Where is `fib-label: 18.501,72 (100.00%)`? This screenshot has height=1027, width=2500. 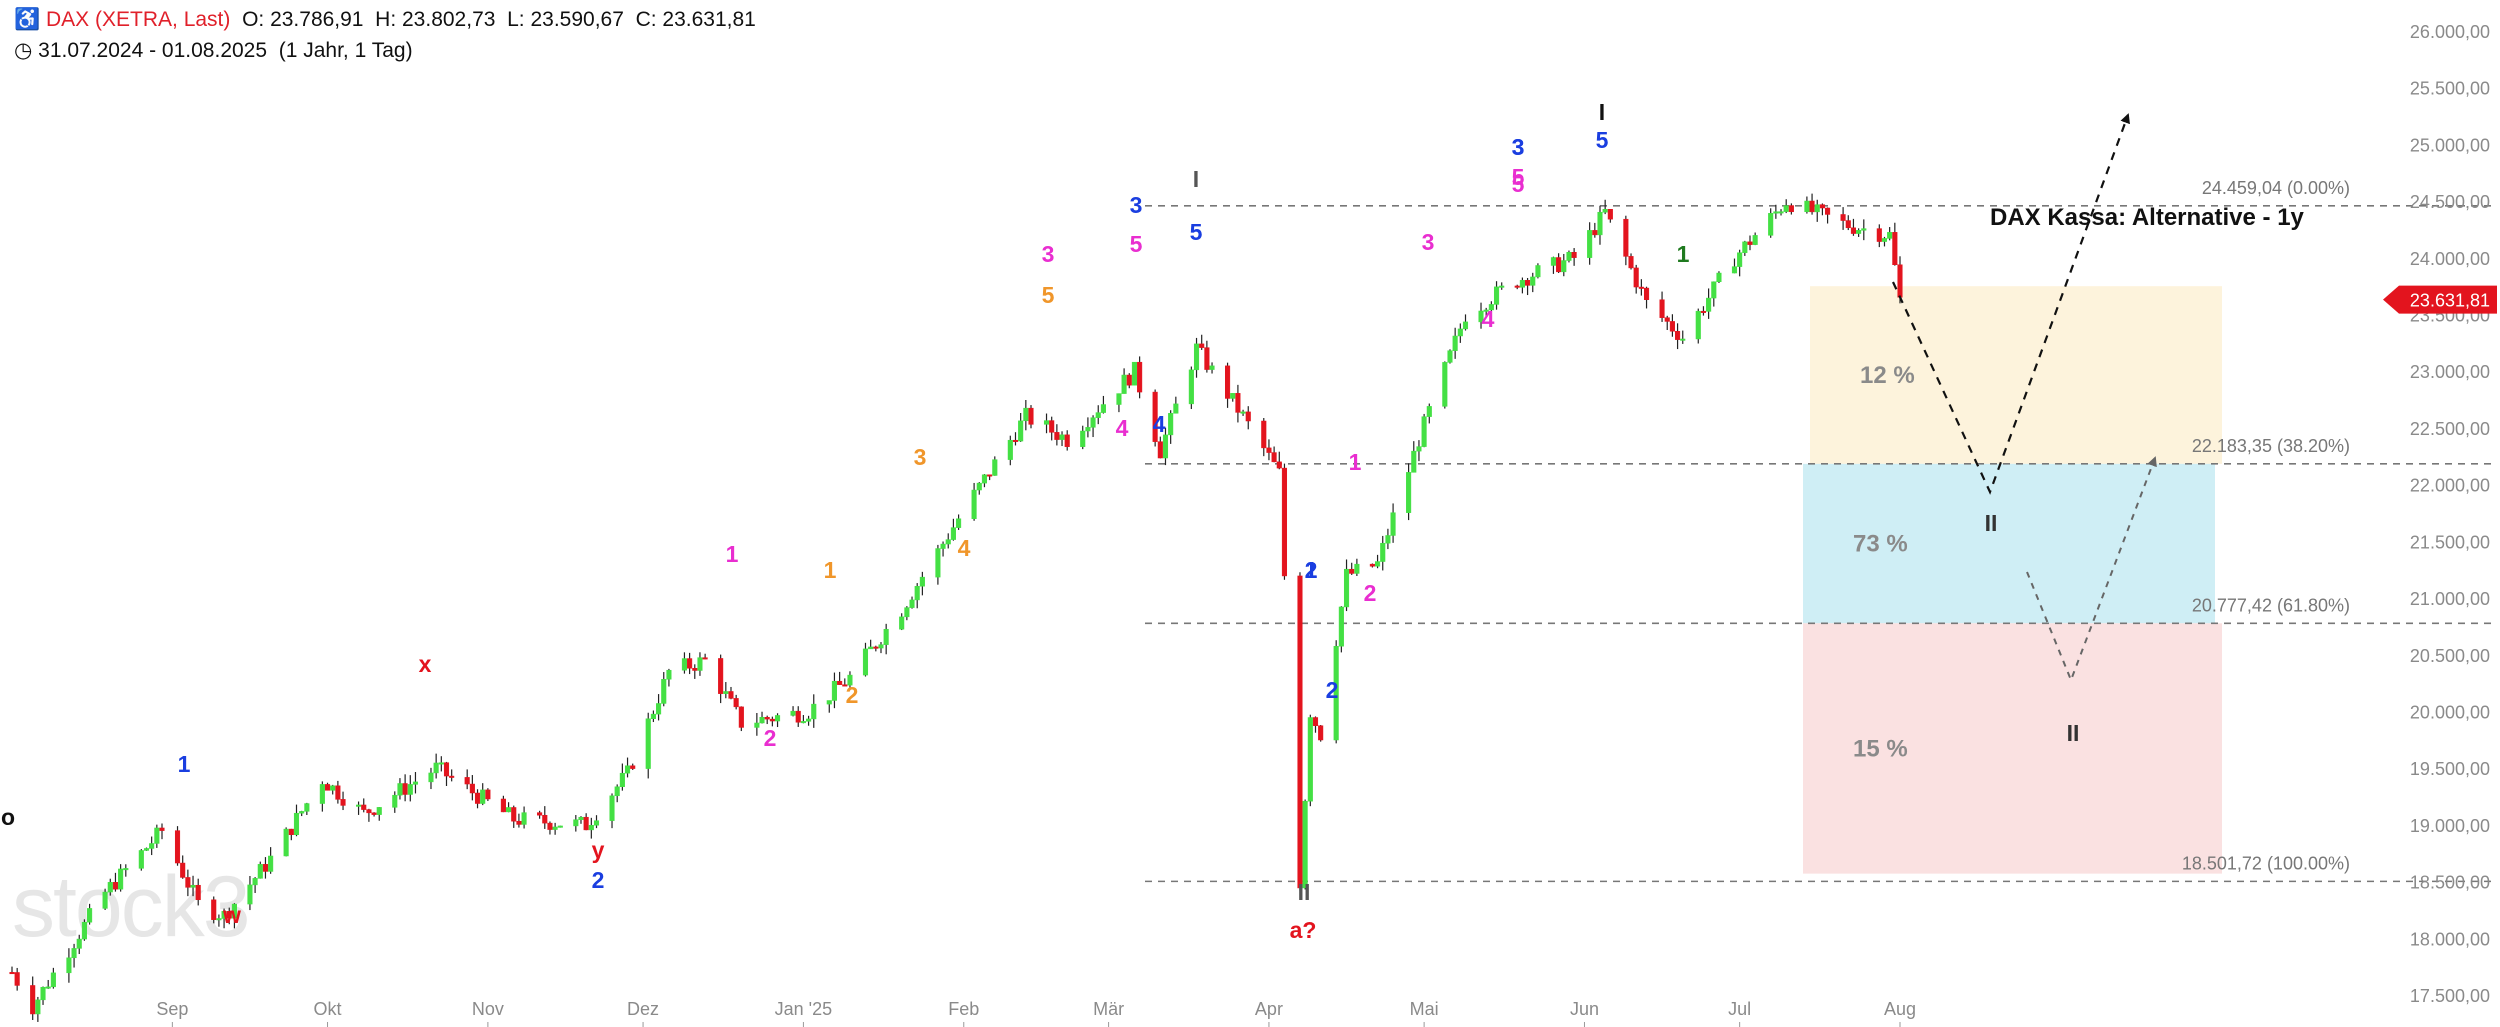
fib-label: 18.501,72 (100.00%) is located at coordinates (2266, 863).